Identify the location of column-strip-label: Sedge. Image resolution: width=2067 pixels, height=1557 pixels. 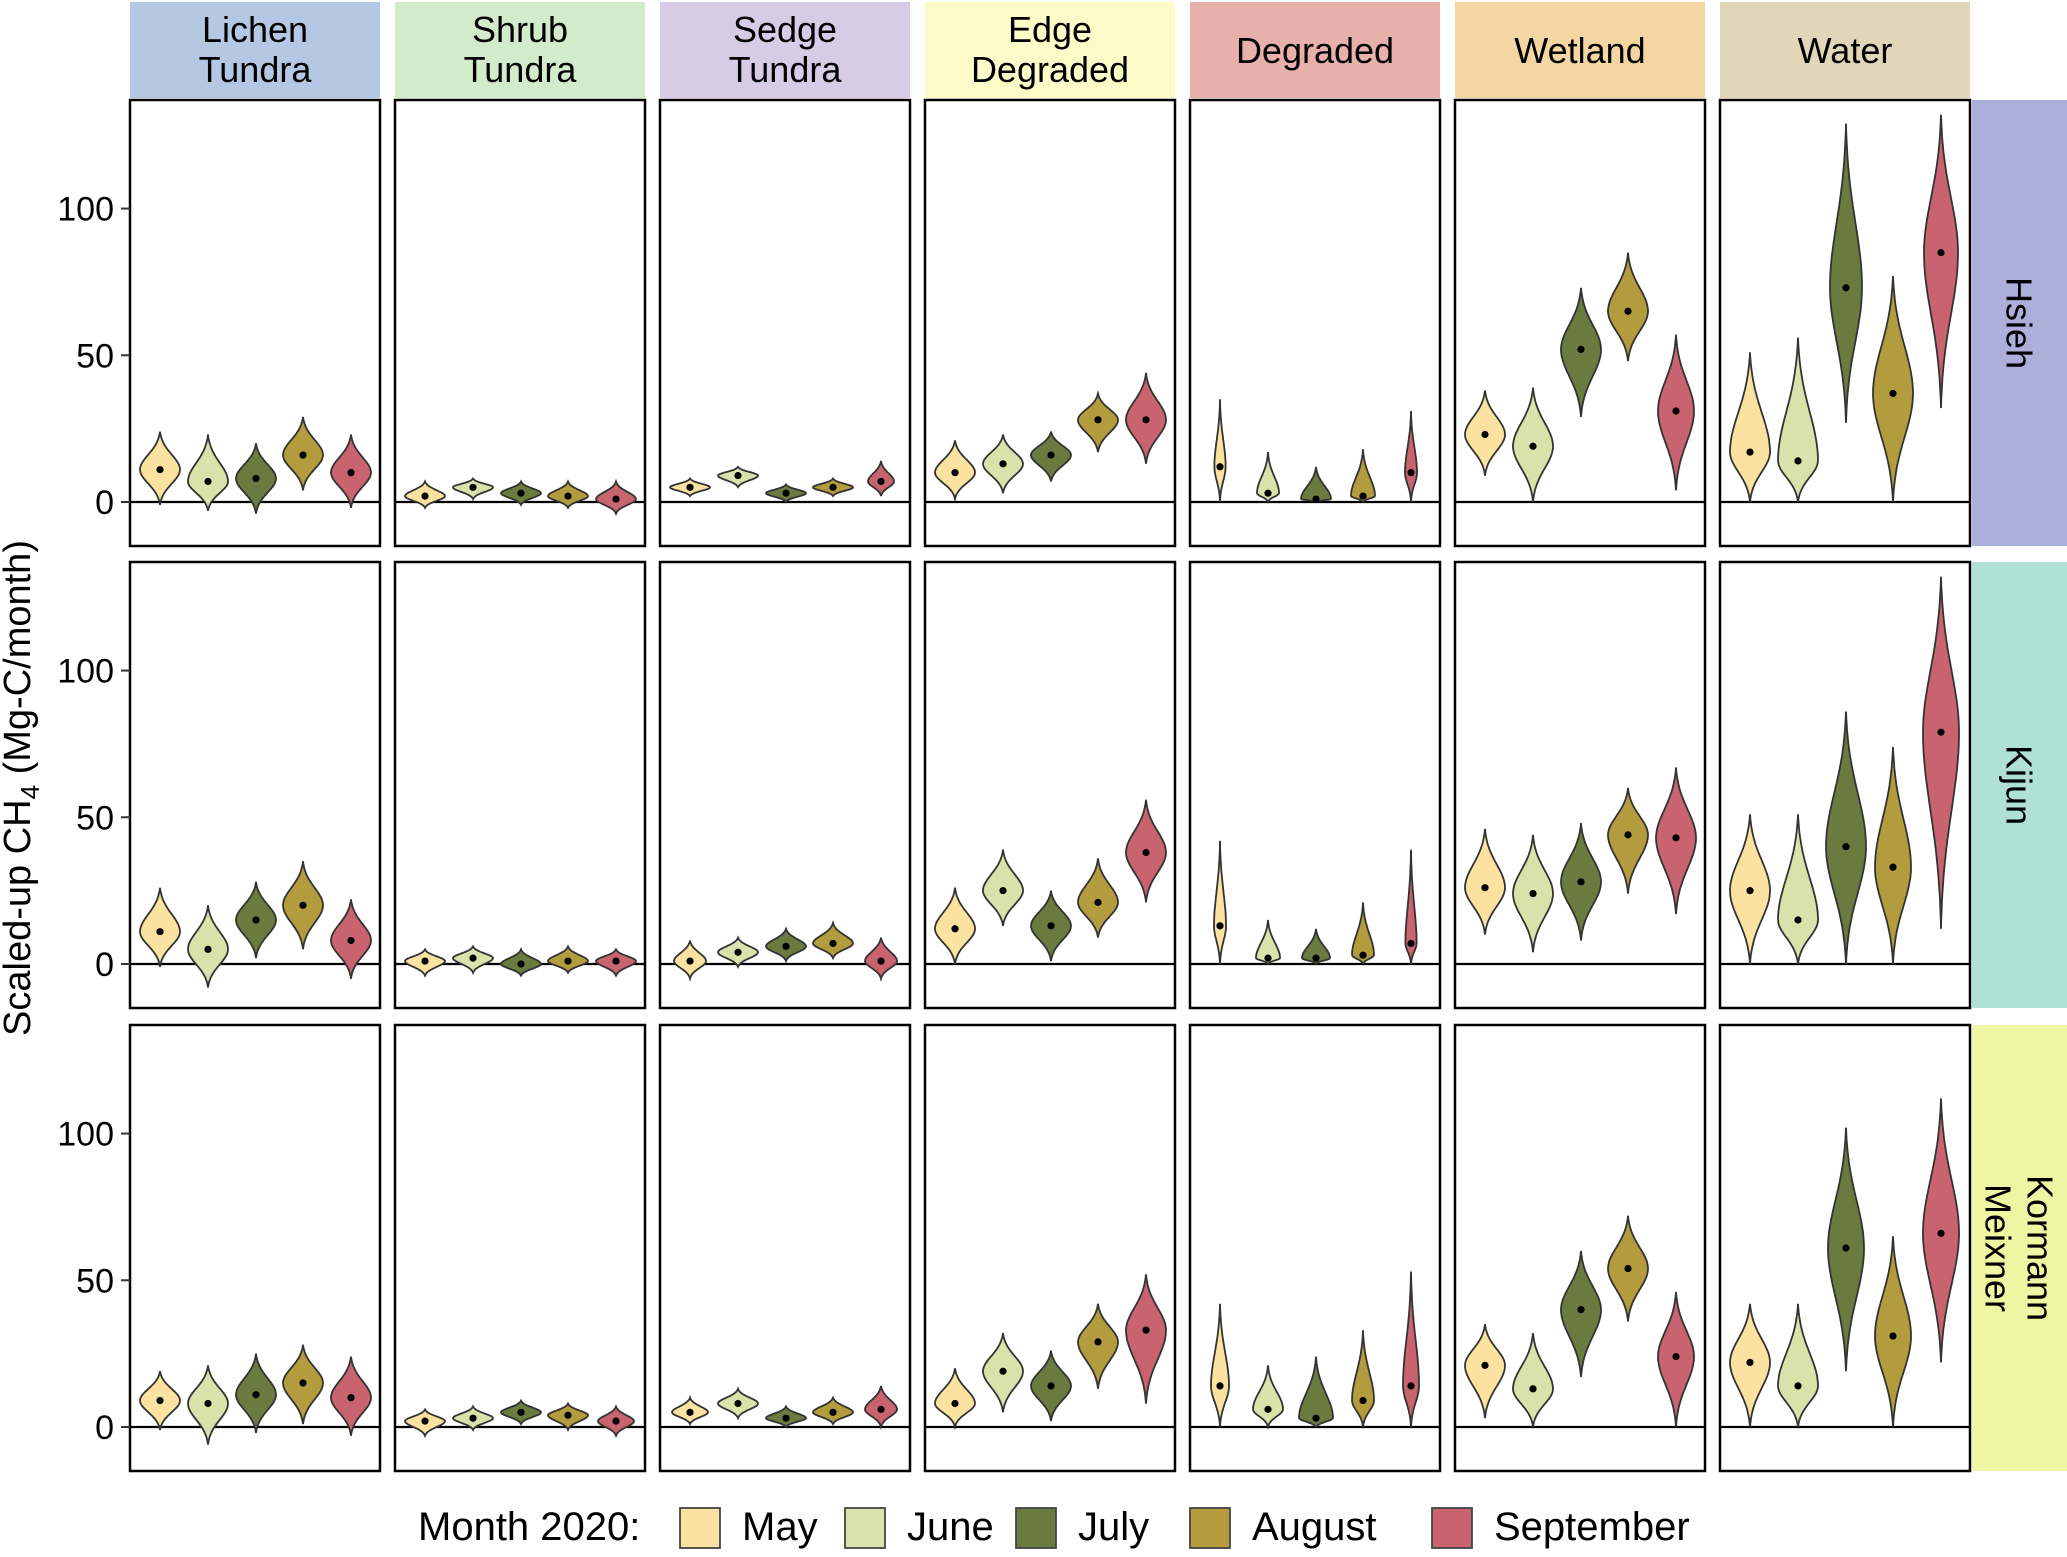
(785, 29).